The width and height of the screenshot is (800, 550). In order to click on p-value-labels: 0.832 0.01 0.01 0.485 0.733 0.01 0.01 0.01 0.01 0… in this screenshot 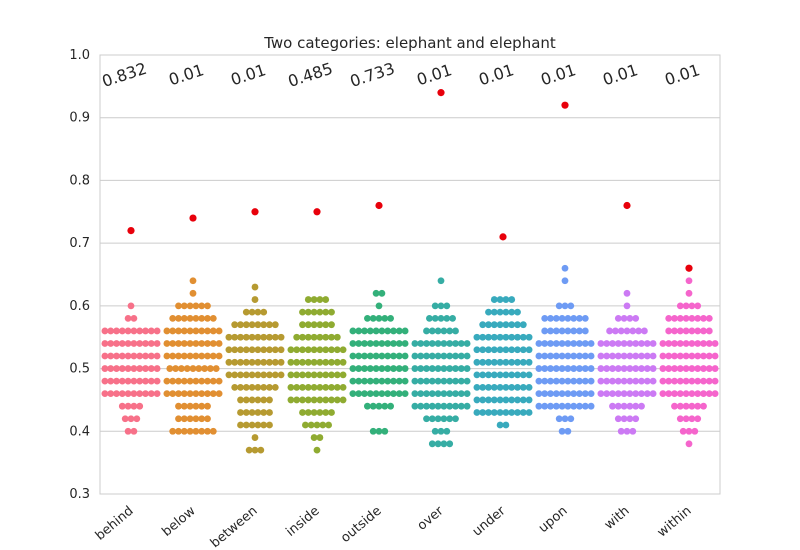, I will do `click(401, 75)`.